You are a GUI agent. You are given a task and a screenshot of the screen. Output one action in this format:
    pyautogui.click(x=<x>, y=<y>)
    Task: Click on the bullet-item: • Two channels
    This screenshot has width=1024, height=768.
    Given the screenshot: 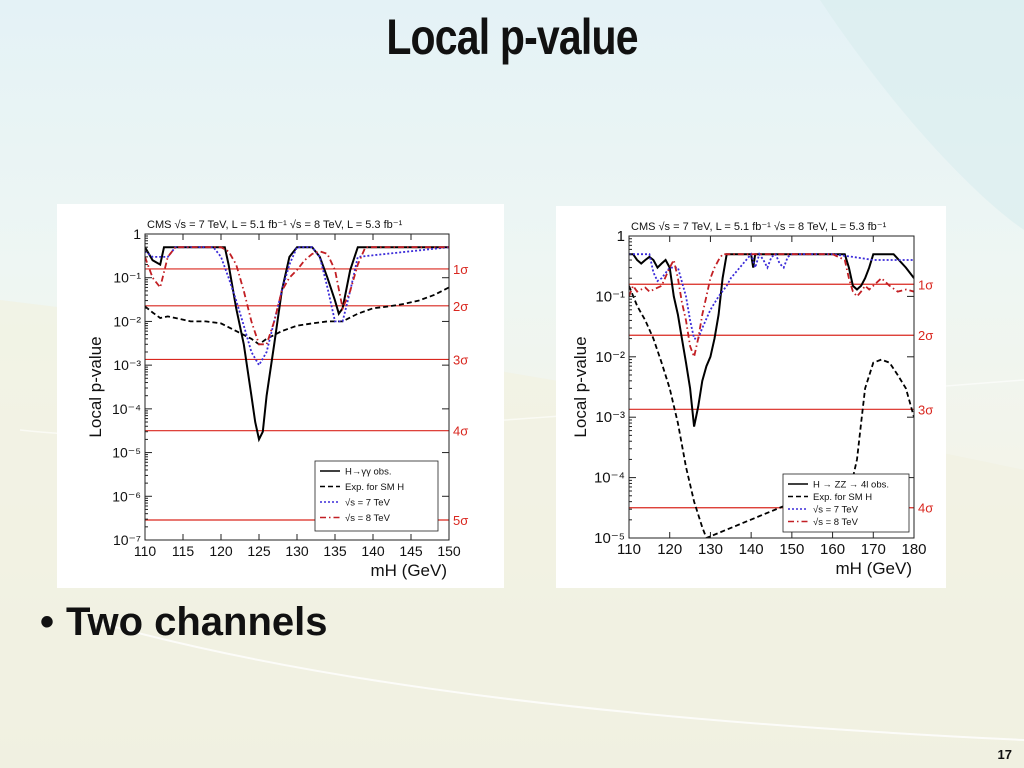 What is the action you would take?
    pyautogui.click(x=184, y=622)
    